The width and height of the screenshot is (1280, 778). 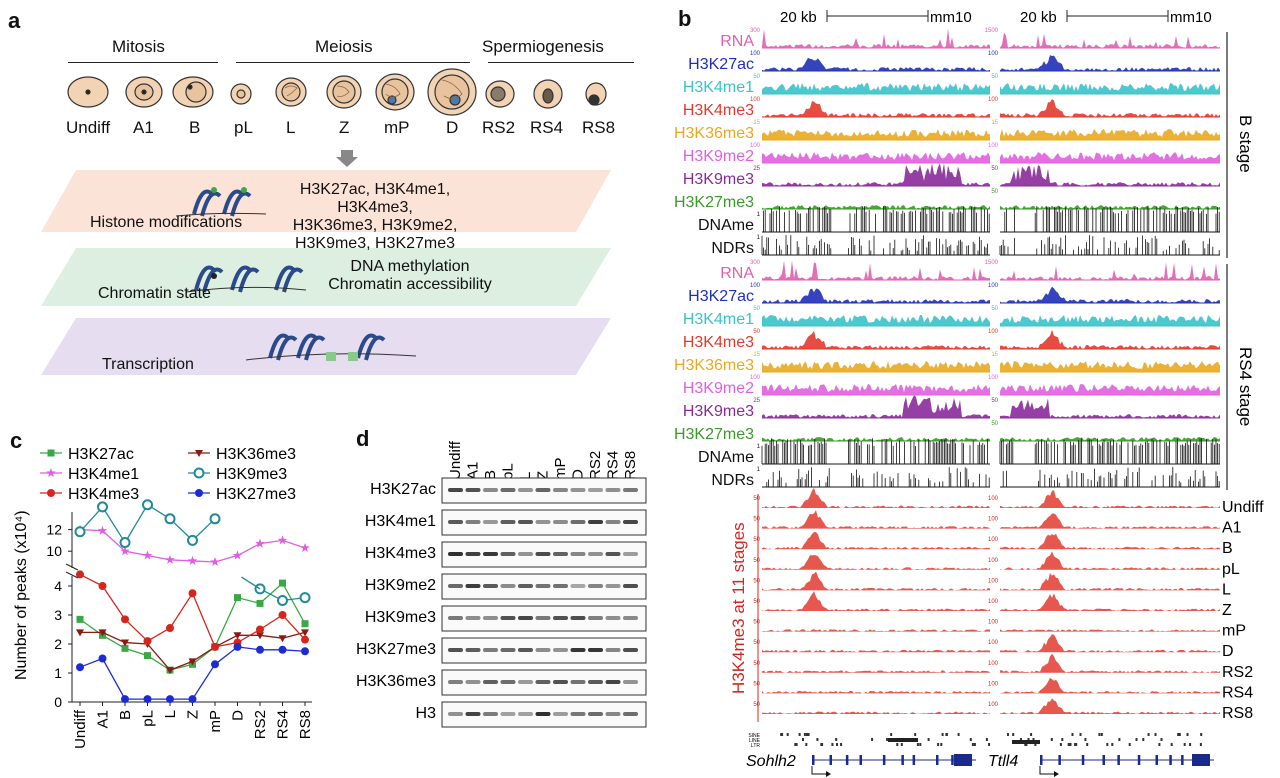 What do you see at coordinates (561, 62) in the screenshot?
I see `phase-spermiogenesis-line` at bounding box center [561, 62].